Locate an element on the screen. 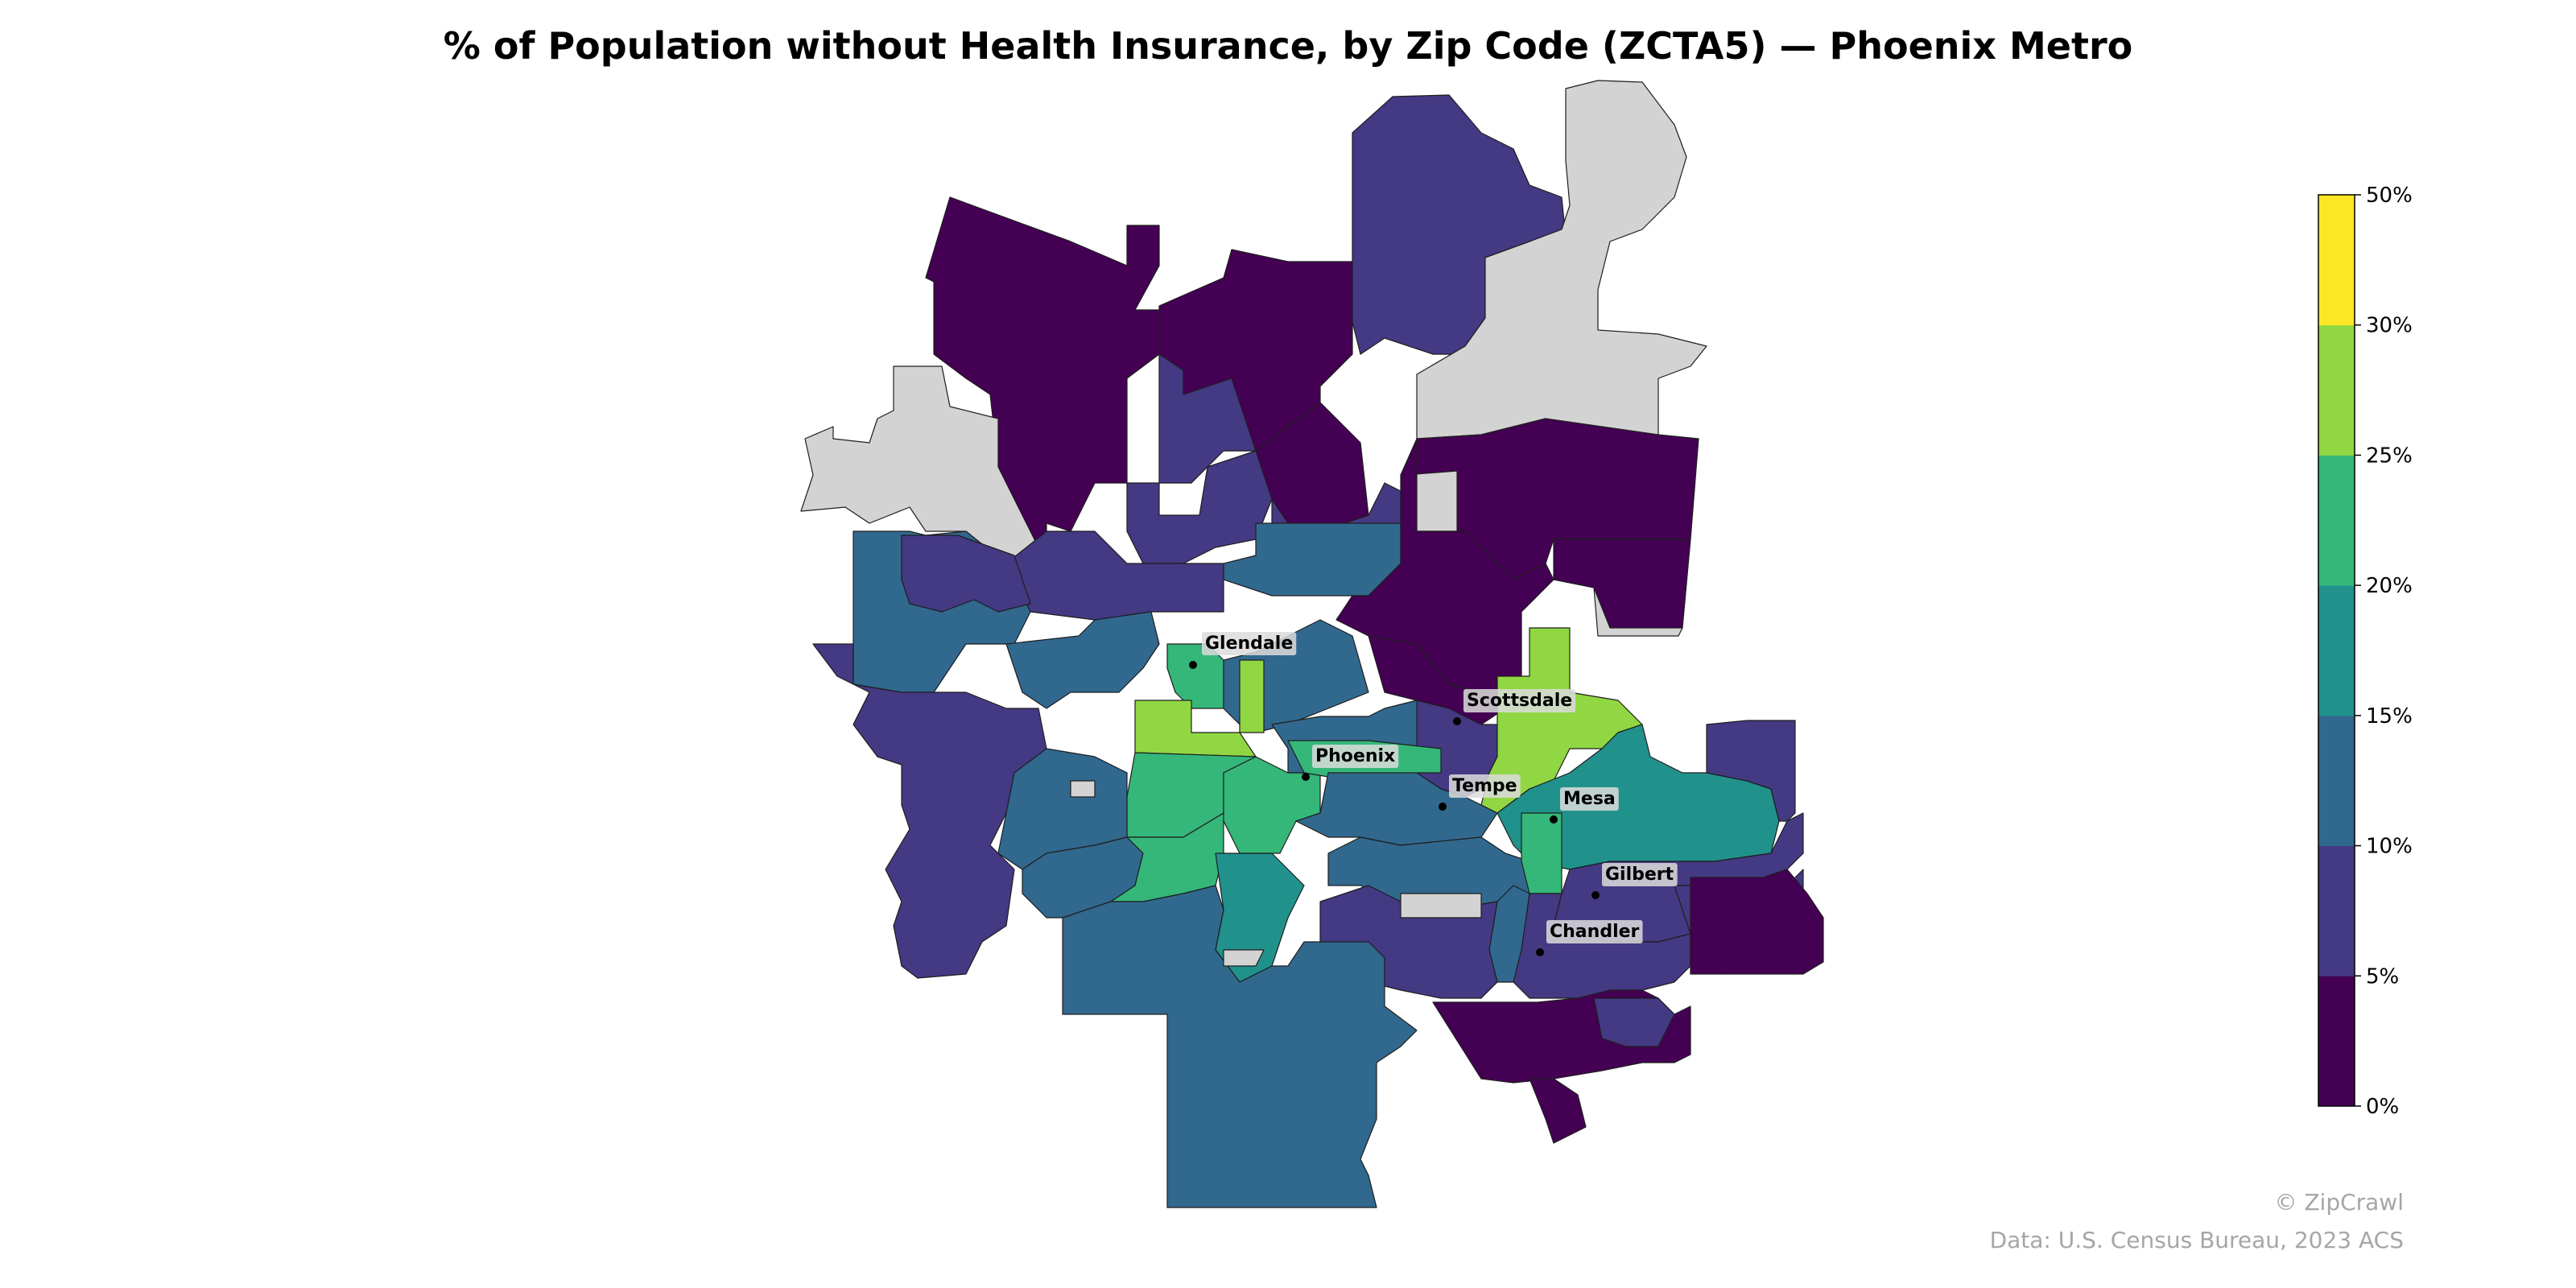 The image size is (2576, 1288). zip-region-hole-south is located at coordinates (1441, 906).